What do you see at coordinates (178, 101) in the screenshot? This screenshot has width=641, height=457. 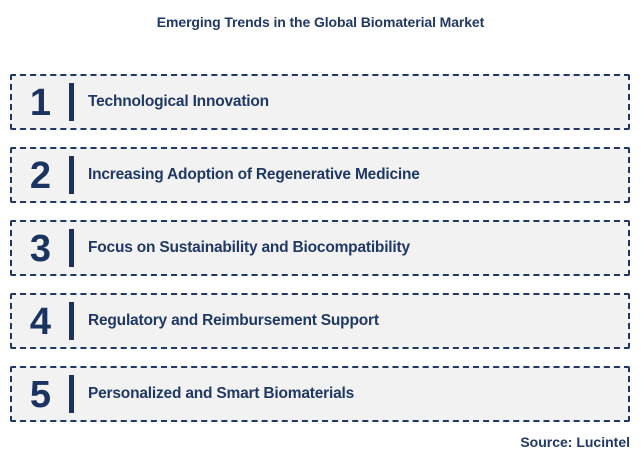 I see `trend-label: Technological Innovation` at bounding box center [178, 101].